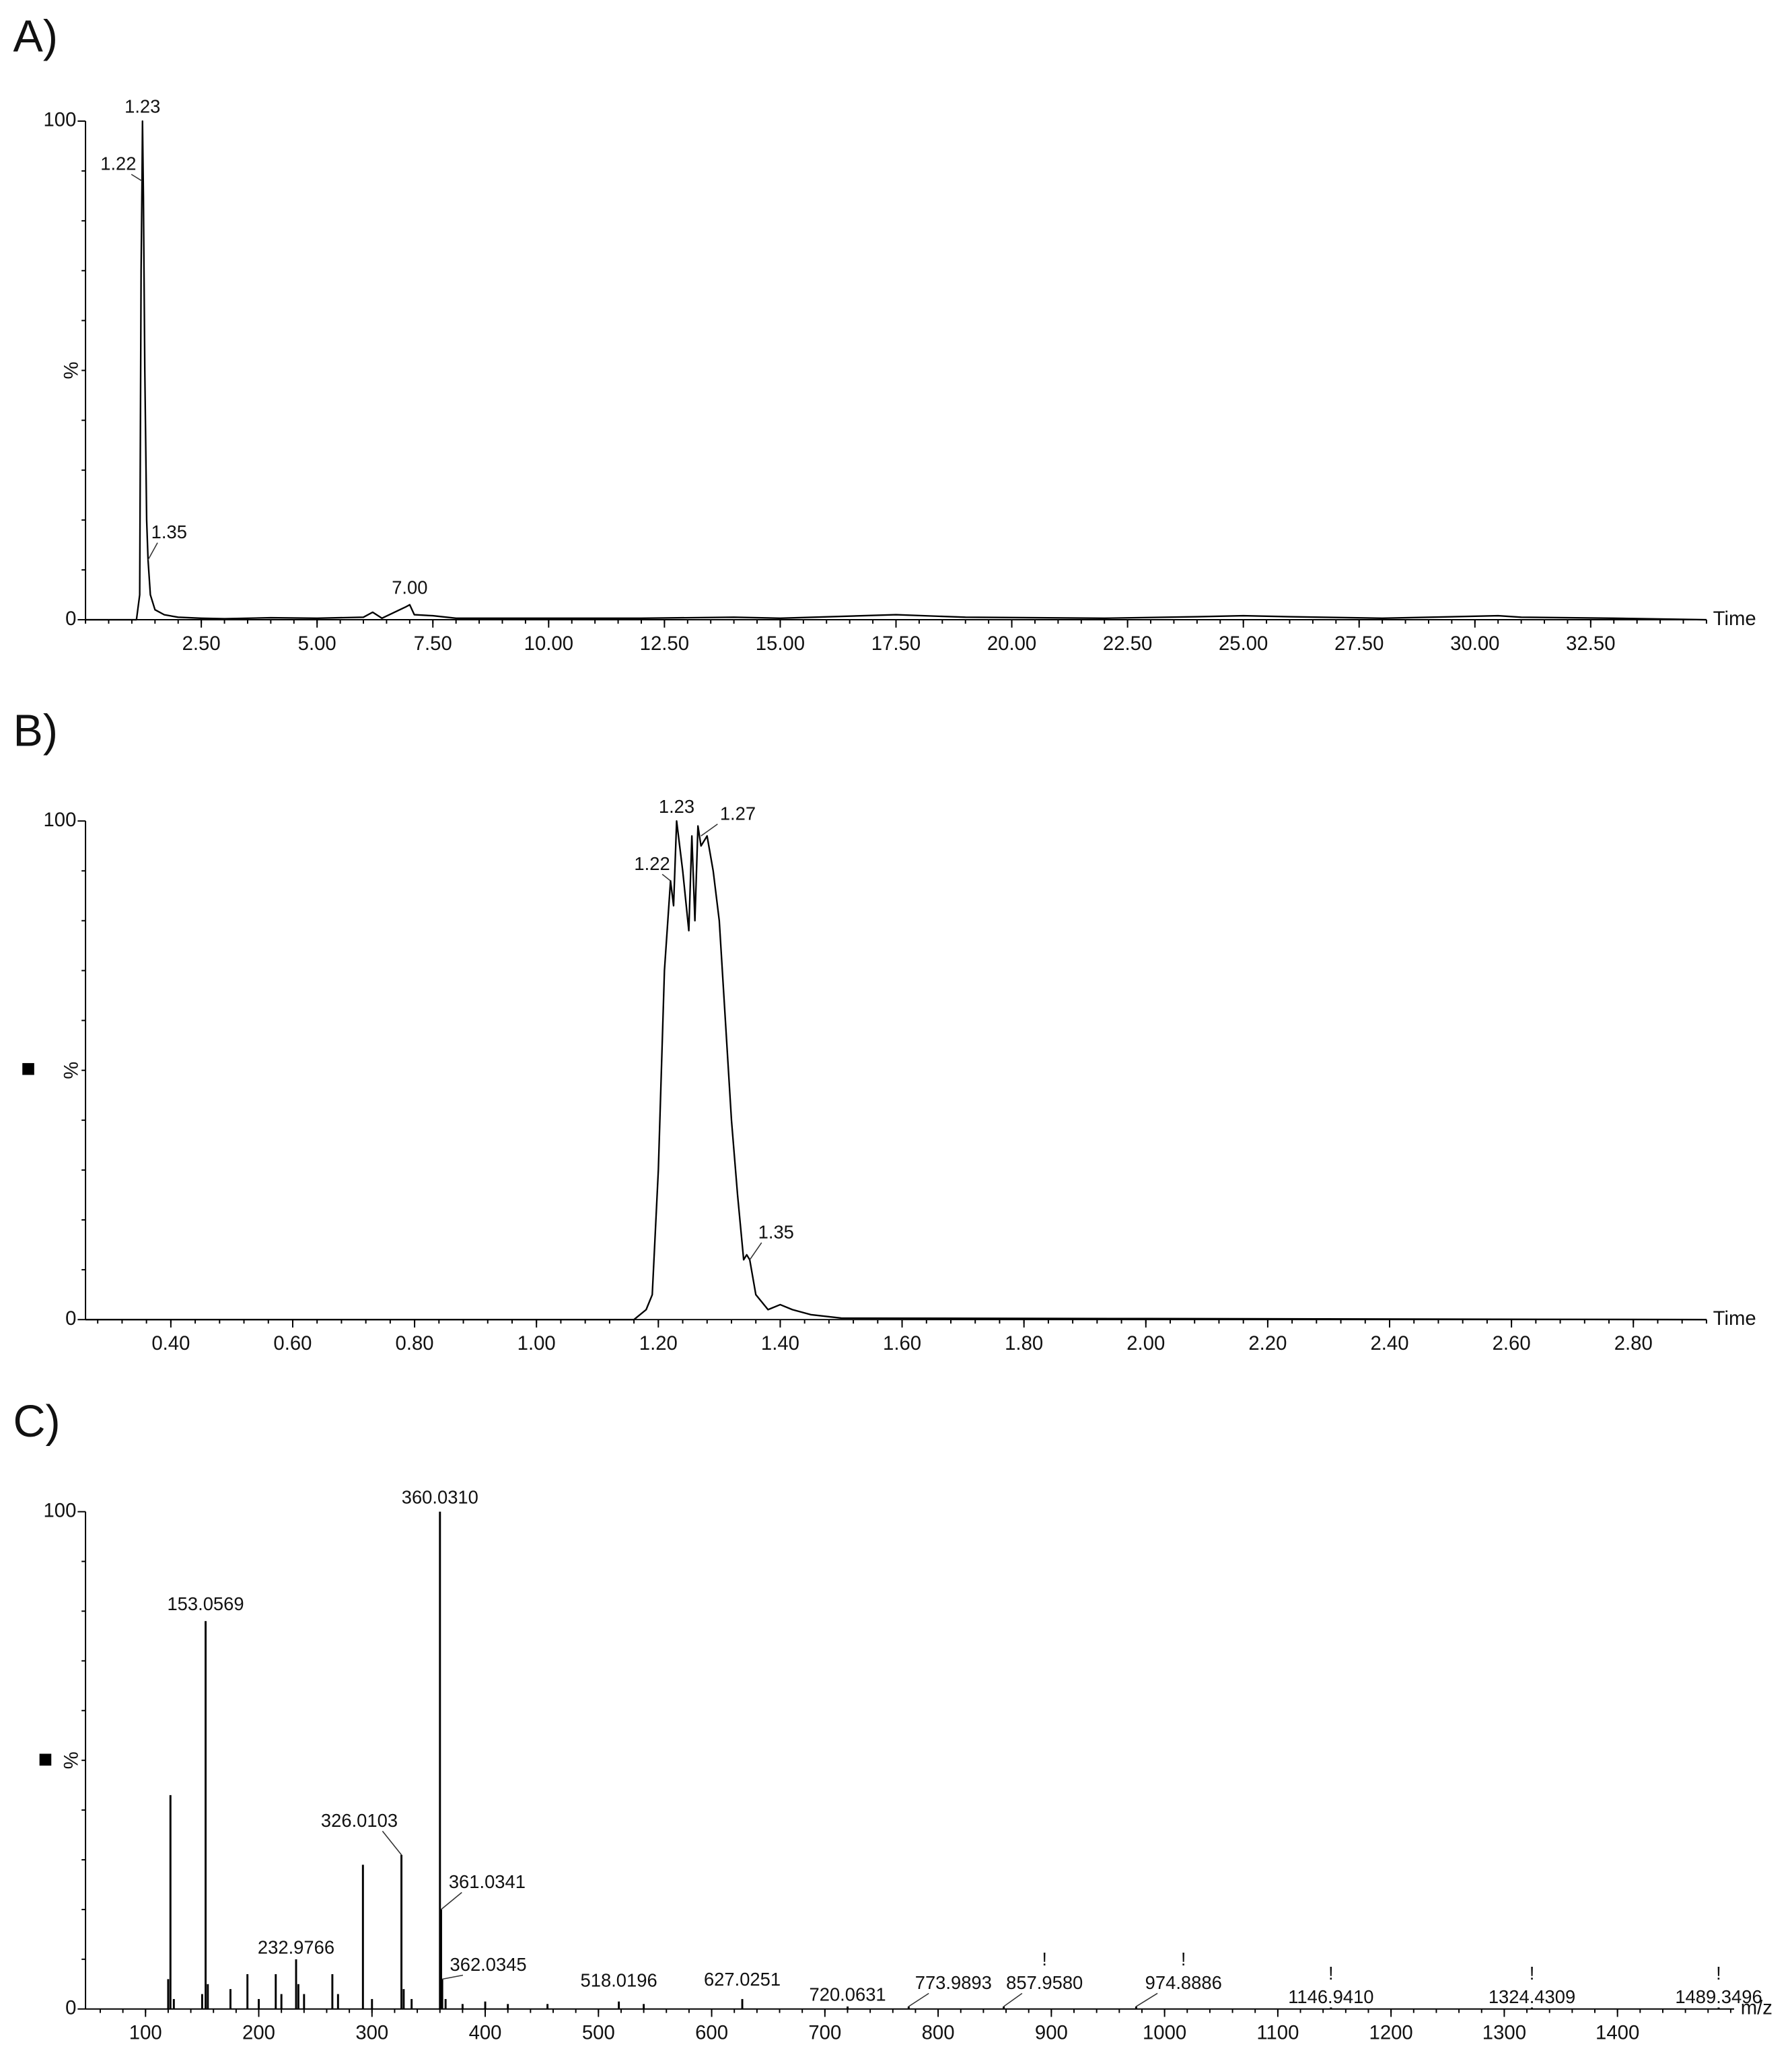 The image size is (1792, 2063). I want to click on peak-label: 1146.9410, so click(1330, 1997).